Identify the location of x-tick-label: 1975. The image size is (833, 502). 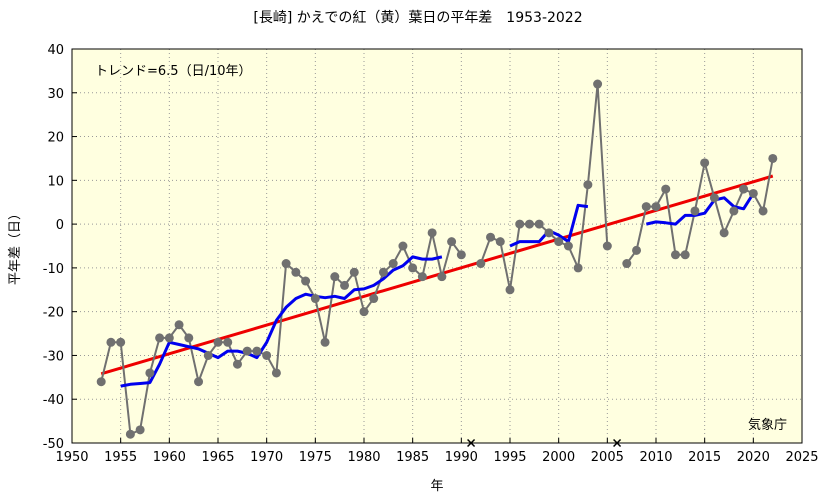
(315, 457).